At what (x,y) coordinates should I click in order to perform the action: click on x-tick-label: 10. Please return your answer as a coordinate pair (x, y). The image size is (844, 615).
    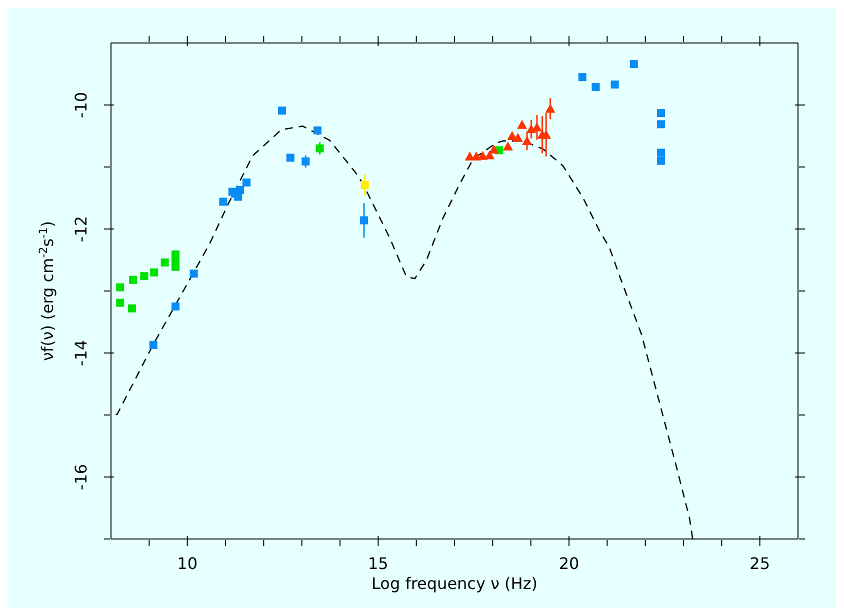
    Looking at the image, I should click on (187, 563).